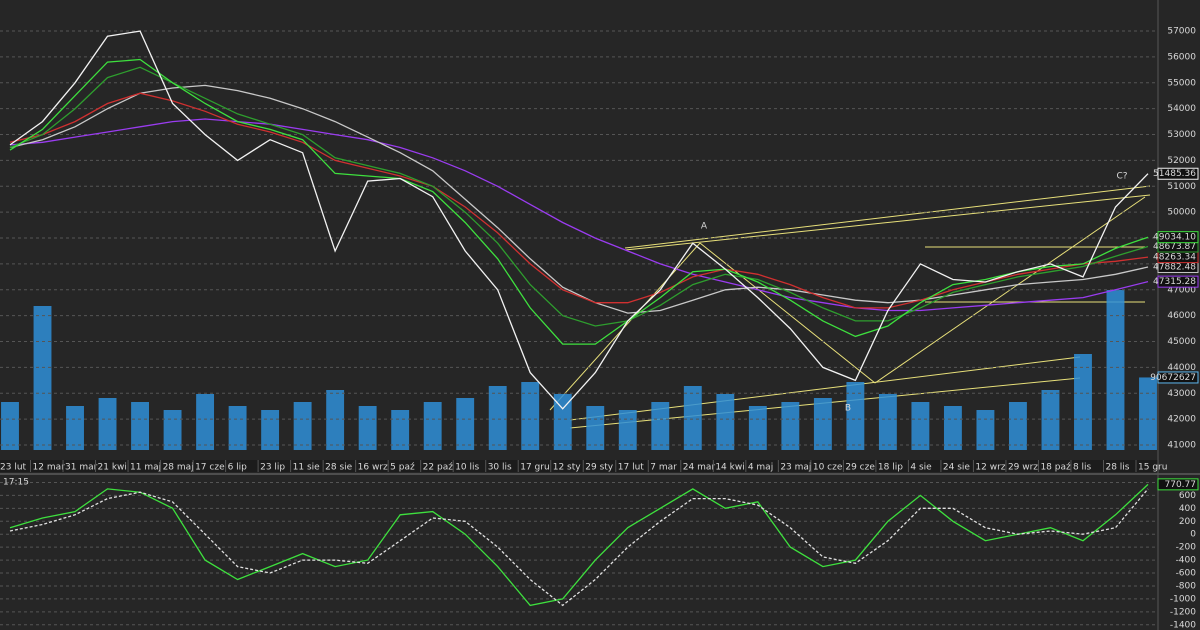 Image resolution: width=1200 pixels, height=630 pixels. What do you see at coordinates (112, 468) in the screenshot?
I see `x-tick-label: 21 kwi` at bounding box center [112, 468].